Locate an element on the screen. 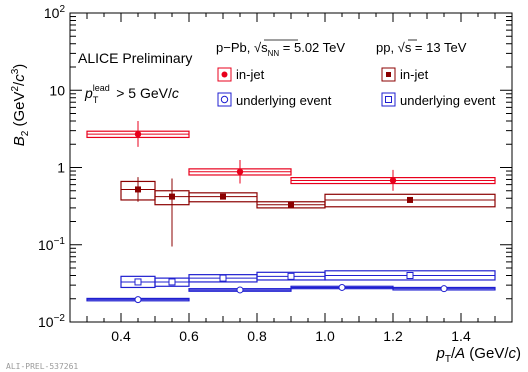 The image size is (528, 372). legend-box-pp-injet is located at coordinates (388, 74).